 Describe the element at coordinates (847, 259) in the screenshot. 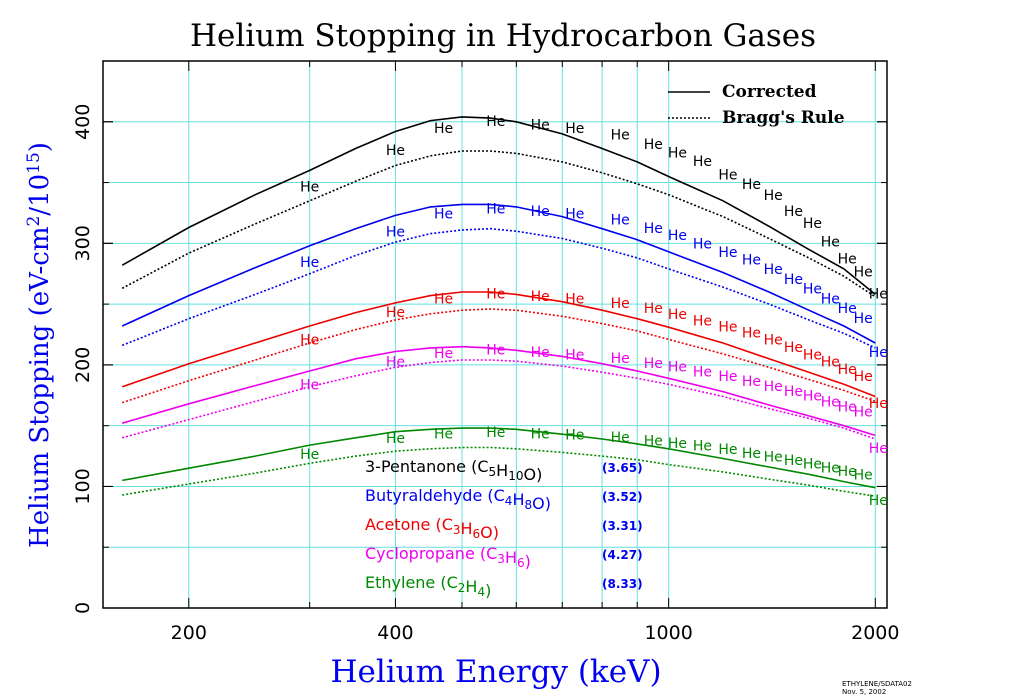

I see `series-0-he-marker-16: He` at that location.